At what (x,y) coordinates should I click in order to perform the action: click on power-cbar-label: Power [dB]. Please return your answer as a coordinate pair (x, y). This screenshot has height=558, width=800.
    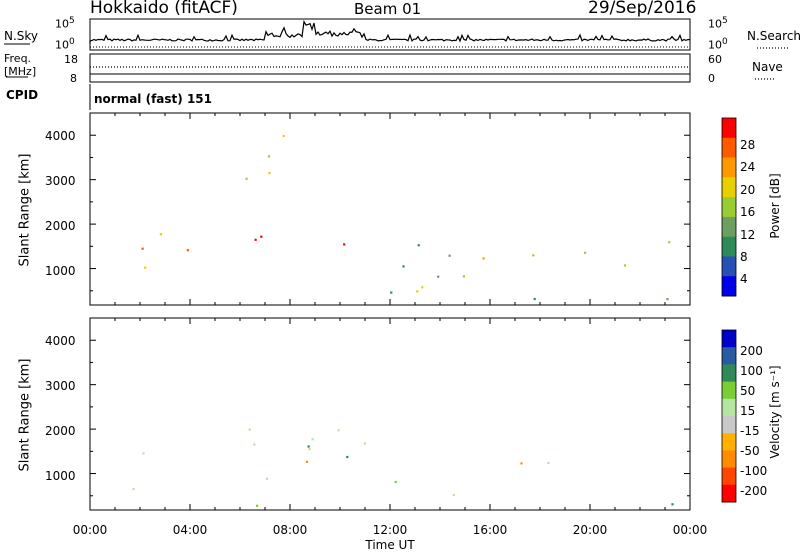
    Looking at the image, I should click on (775, 206).